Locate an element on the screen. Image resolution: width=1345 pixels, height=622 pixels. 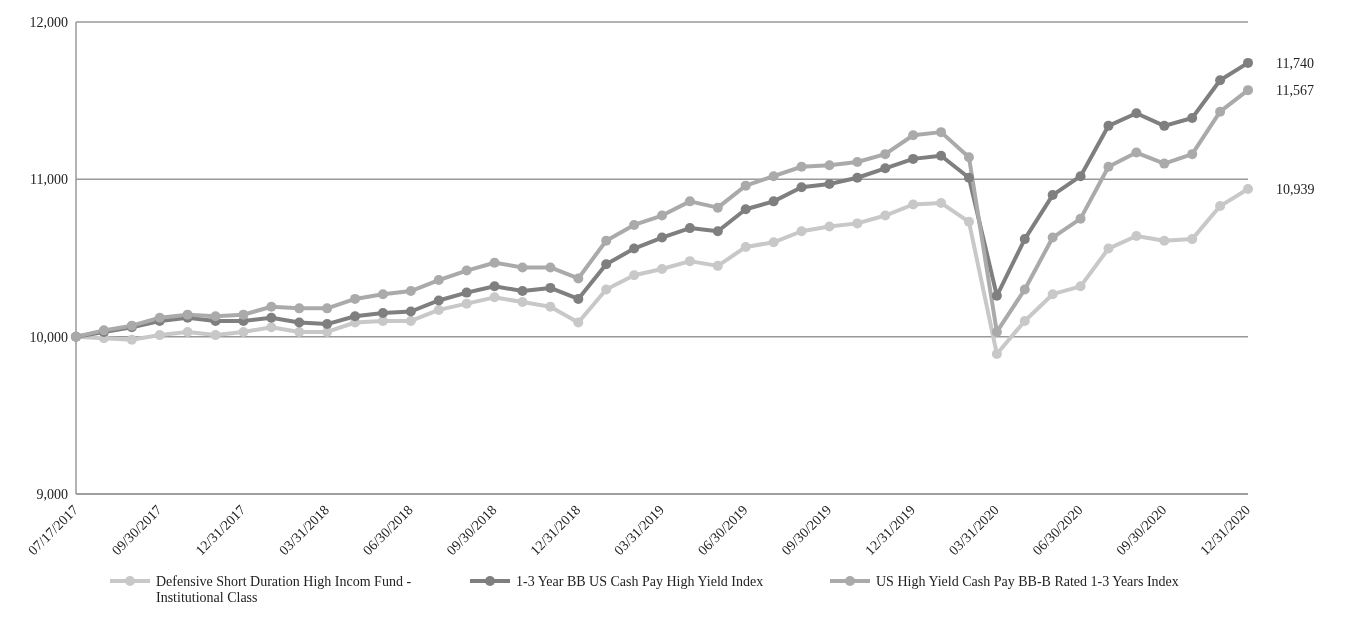
y-tick-label: 10,000 is located at coordinates (48, 337).